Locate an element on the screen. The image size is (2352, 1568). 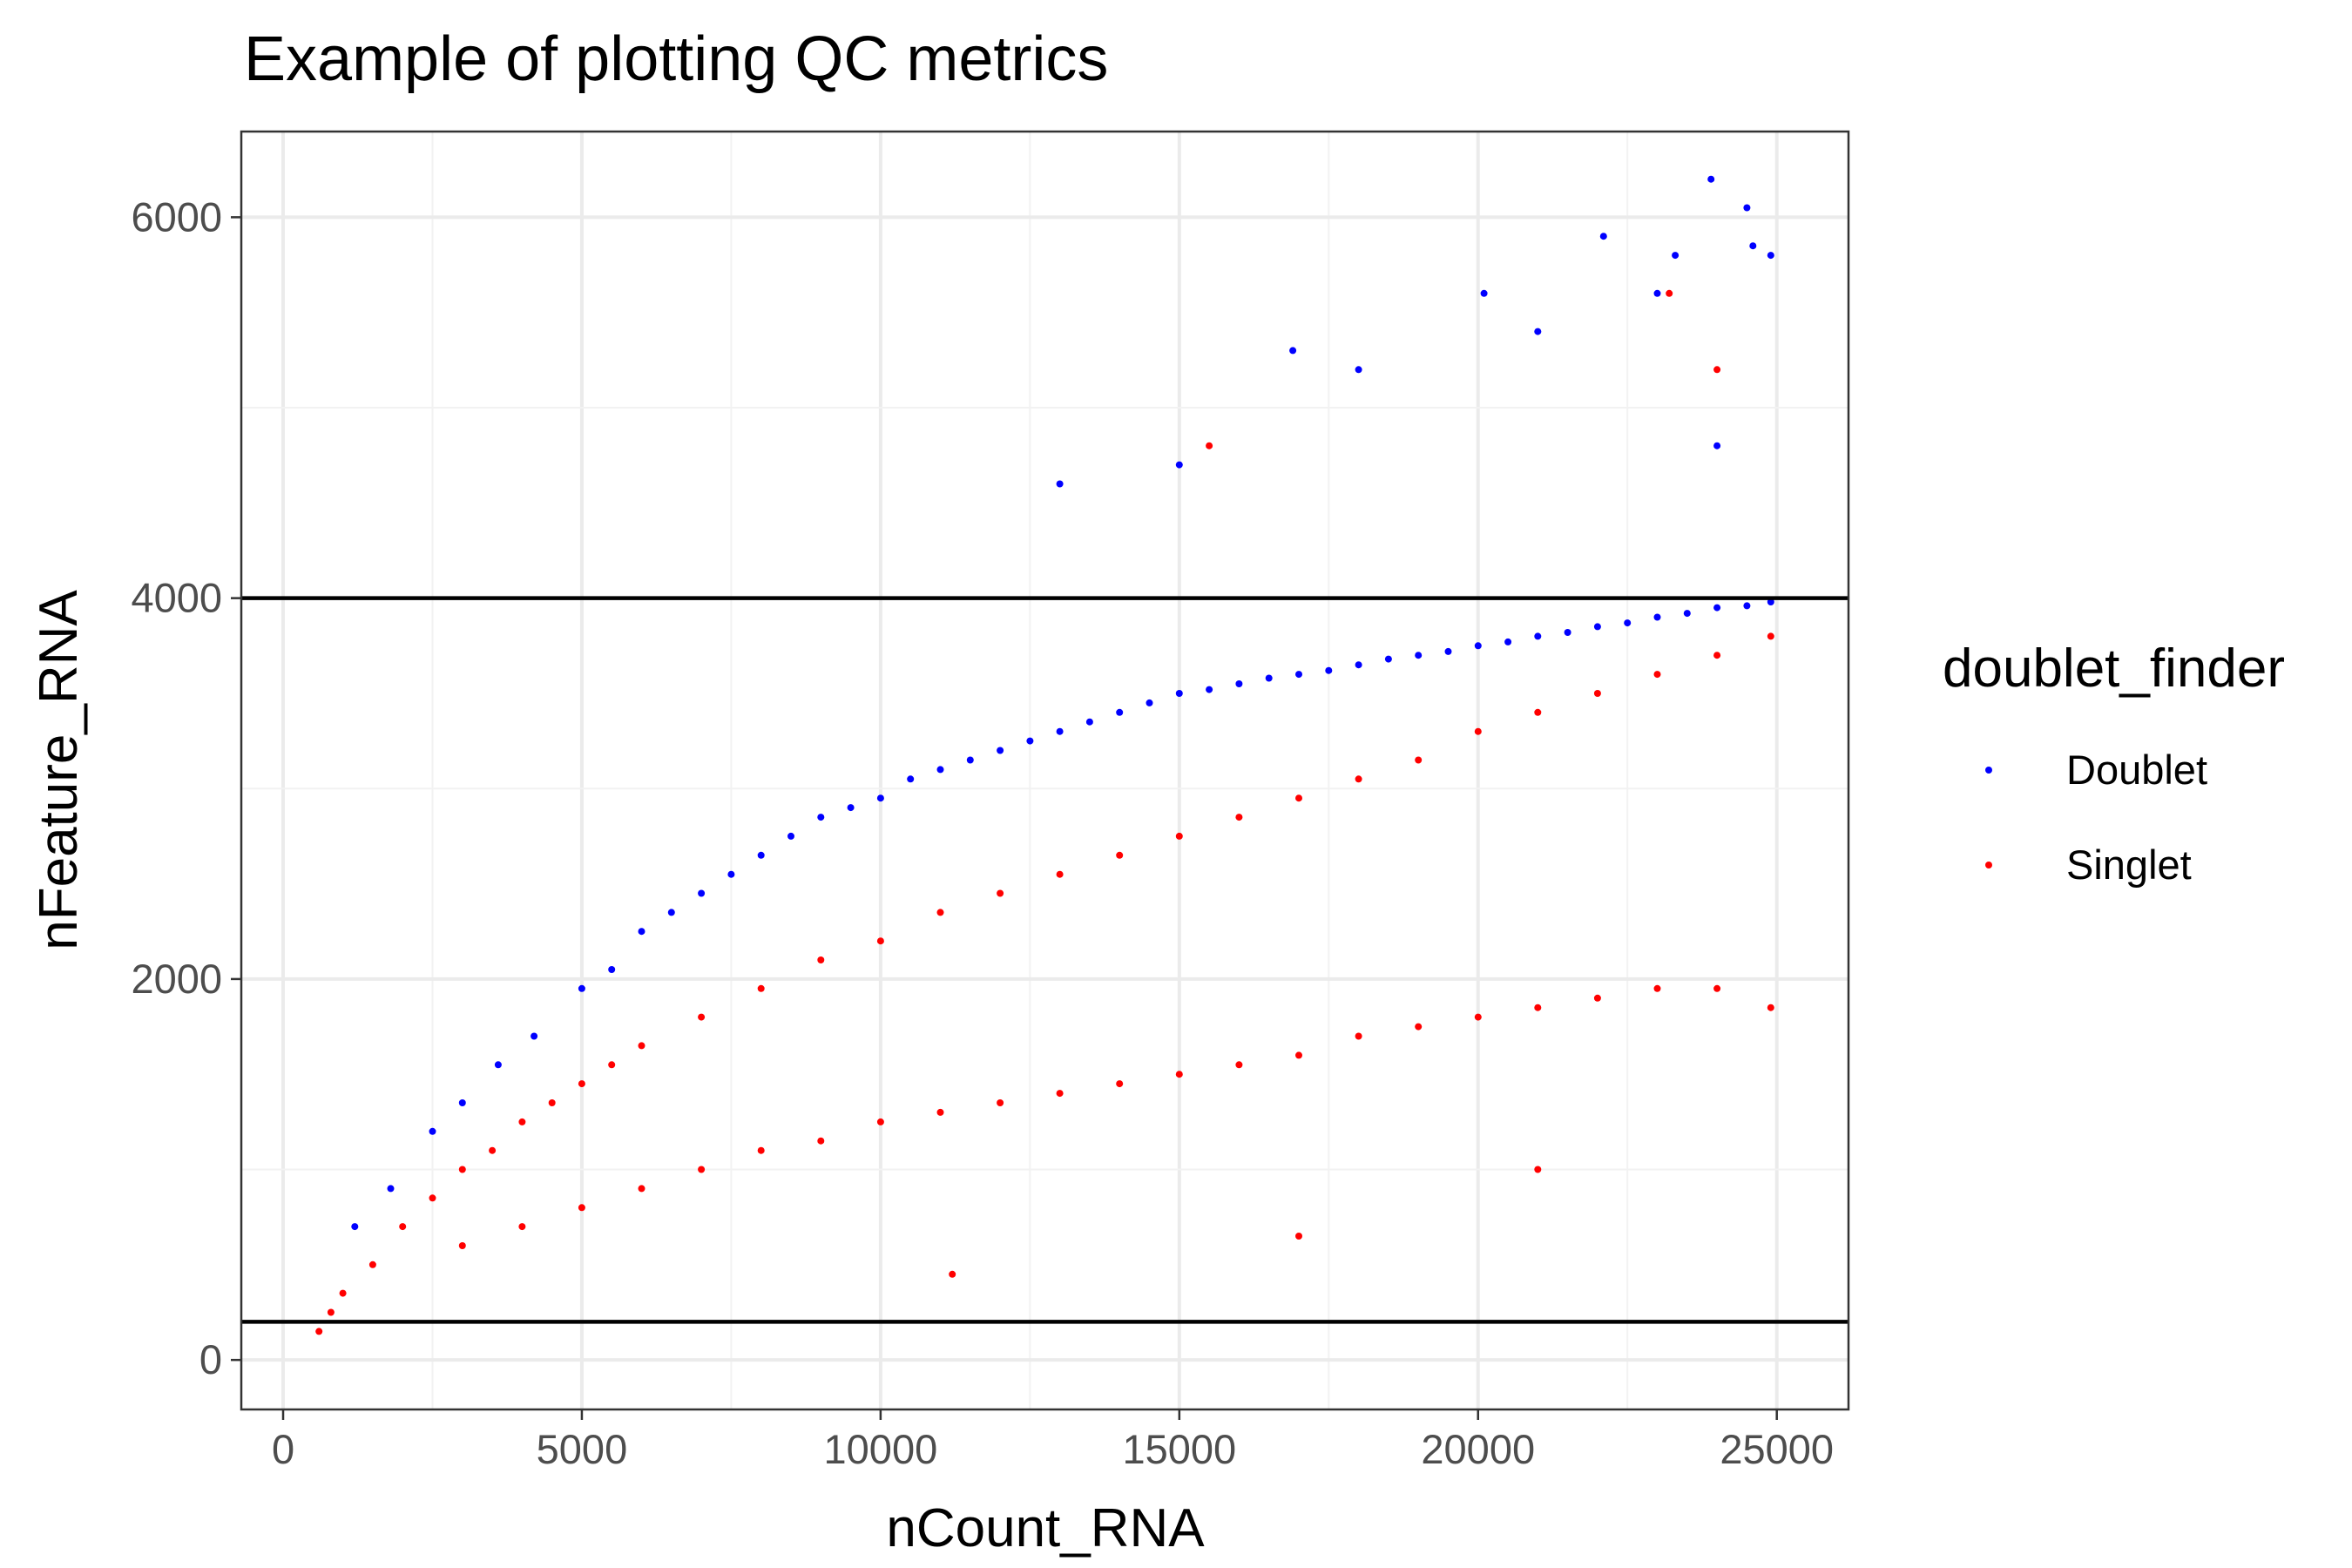
x-tick-label: 10000 is located at coordinates (881, 1449).